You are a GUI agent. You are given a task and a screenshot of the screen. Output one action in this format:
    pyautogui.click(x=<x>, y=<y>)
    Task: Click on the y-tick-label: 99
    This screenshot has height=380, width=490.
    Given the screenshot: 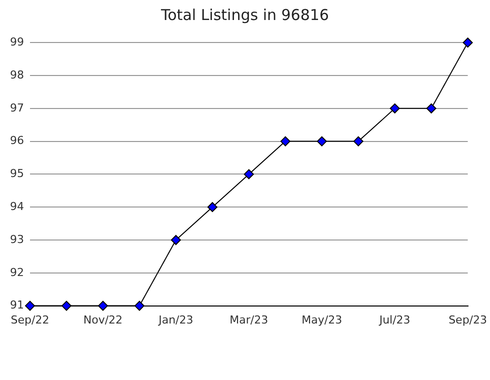 What is the action you would take?
    pyautogui.click(x=17, y=41)
    